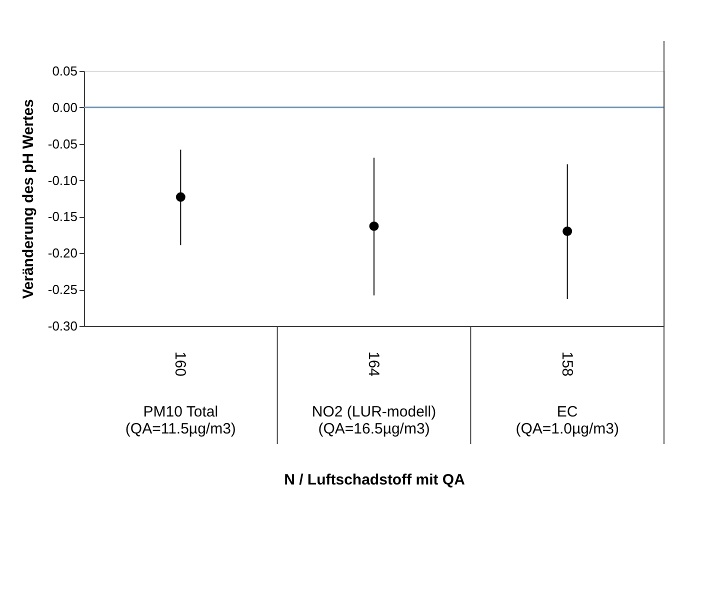  Describe the element at coordinates (65, 71) in the screenshot. I see `y-tick-label: 0.05` at that location.